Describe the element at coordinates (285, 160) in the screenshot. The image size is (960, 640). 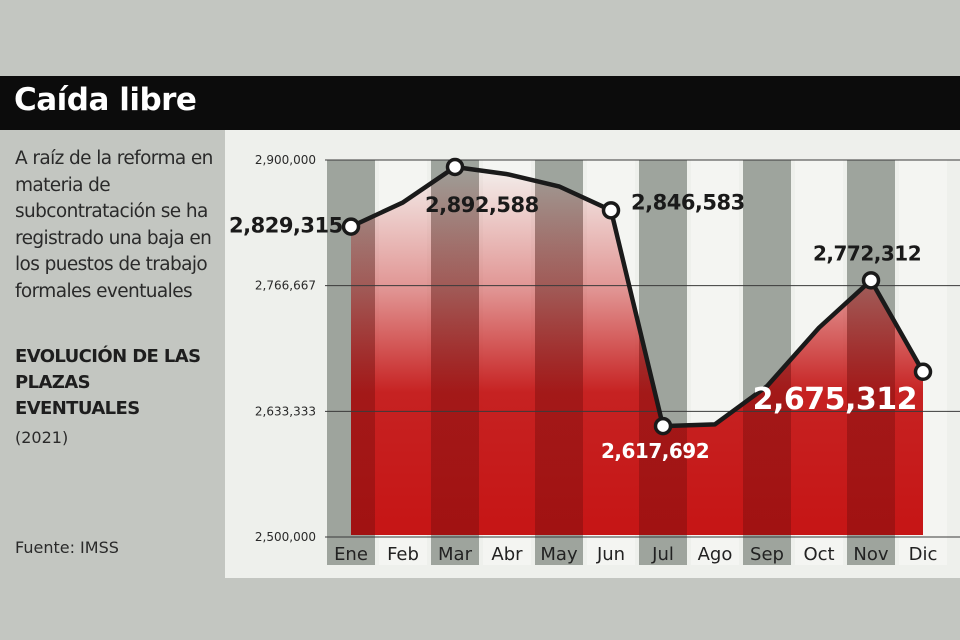
I see `y-tick-label: 2,900,000` at that location.